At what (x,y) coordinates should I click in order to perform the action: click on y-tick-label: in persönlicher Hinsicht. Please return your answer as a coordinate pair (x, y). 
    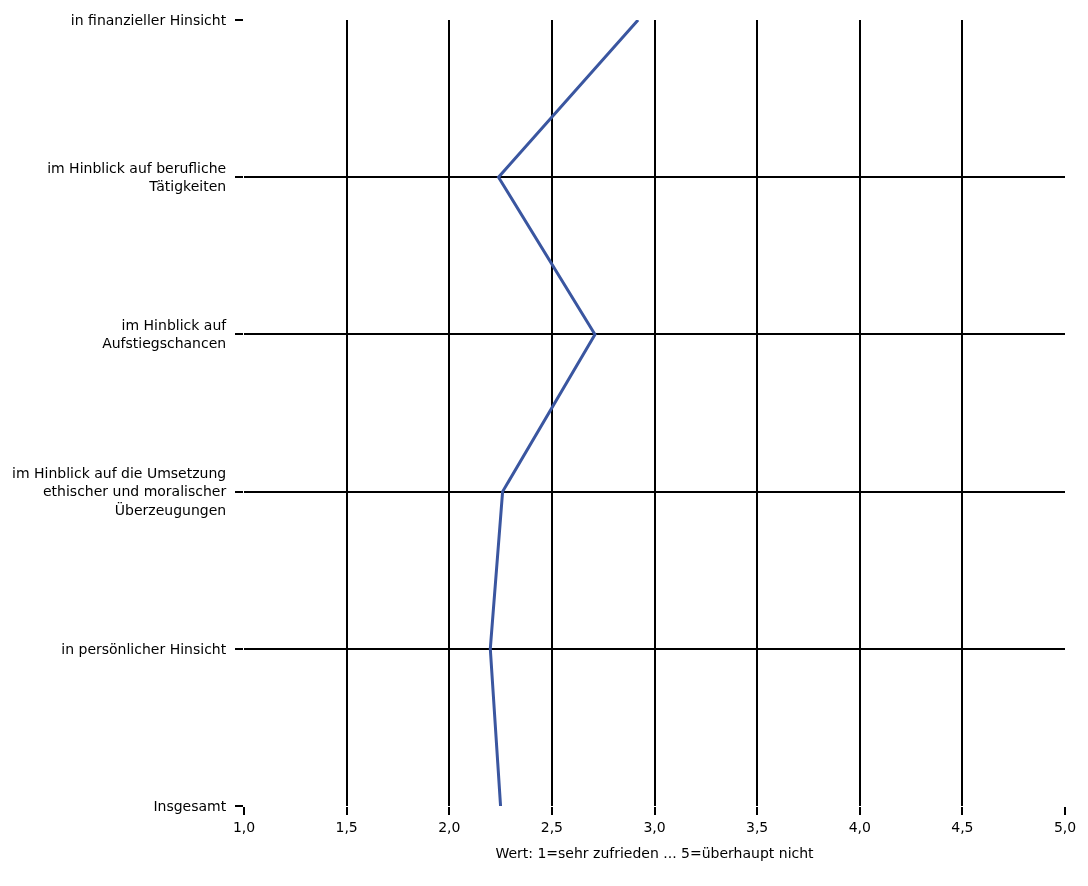
    Looking at the image, I should click on (144, 648).